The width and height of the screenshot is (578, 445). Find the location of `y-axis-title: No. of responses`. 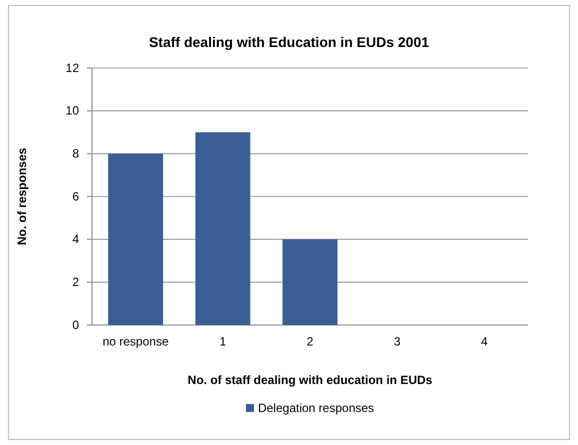

y-axis-title: No. of responses is located at coordinates (22, 197).